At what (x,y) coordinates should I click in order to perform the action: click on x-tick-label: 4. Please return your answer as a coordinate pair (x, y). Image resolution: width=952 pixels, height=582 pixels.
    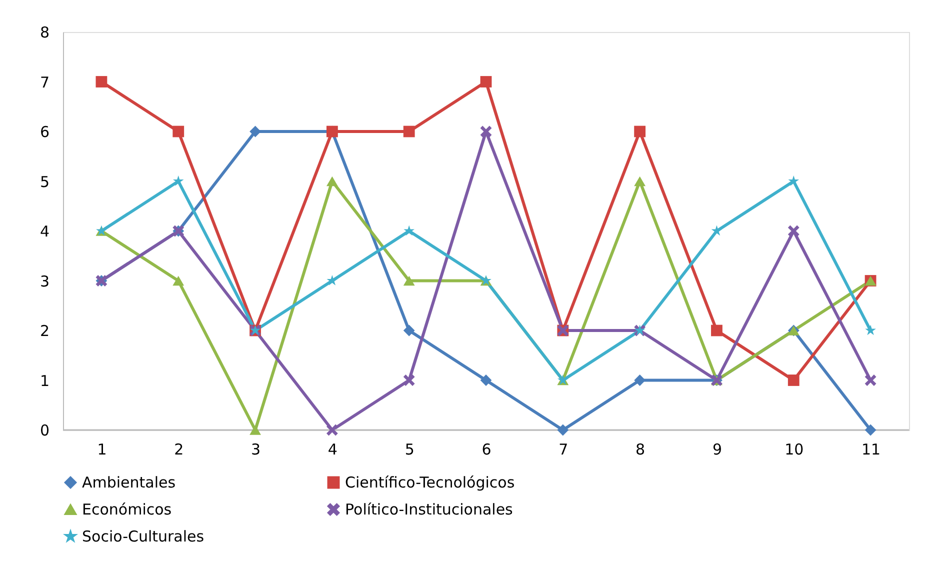
    Looking at the image, I should click on (333, 449).